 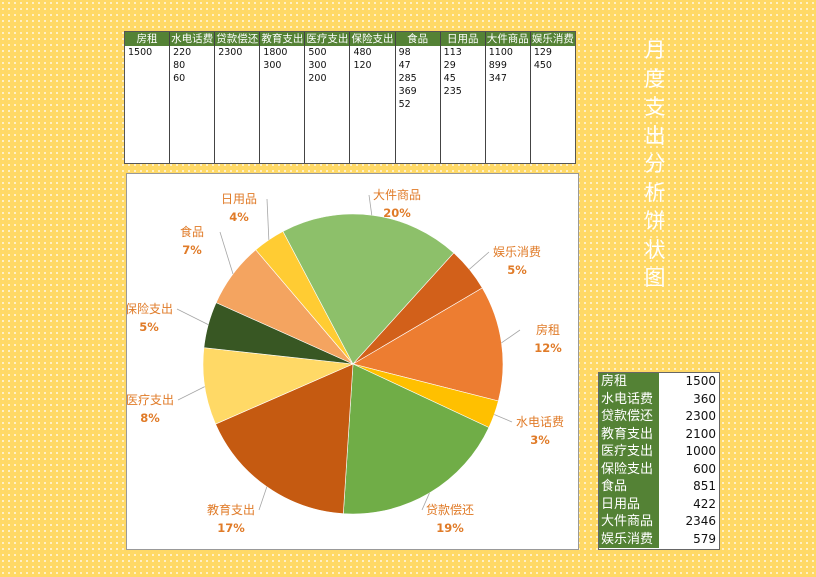 I want to click on column-header: 贷款偿还, so click(x=237, y=39).